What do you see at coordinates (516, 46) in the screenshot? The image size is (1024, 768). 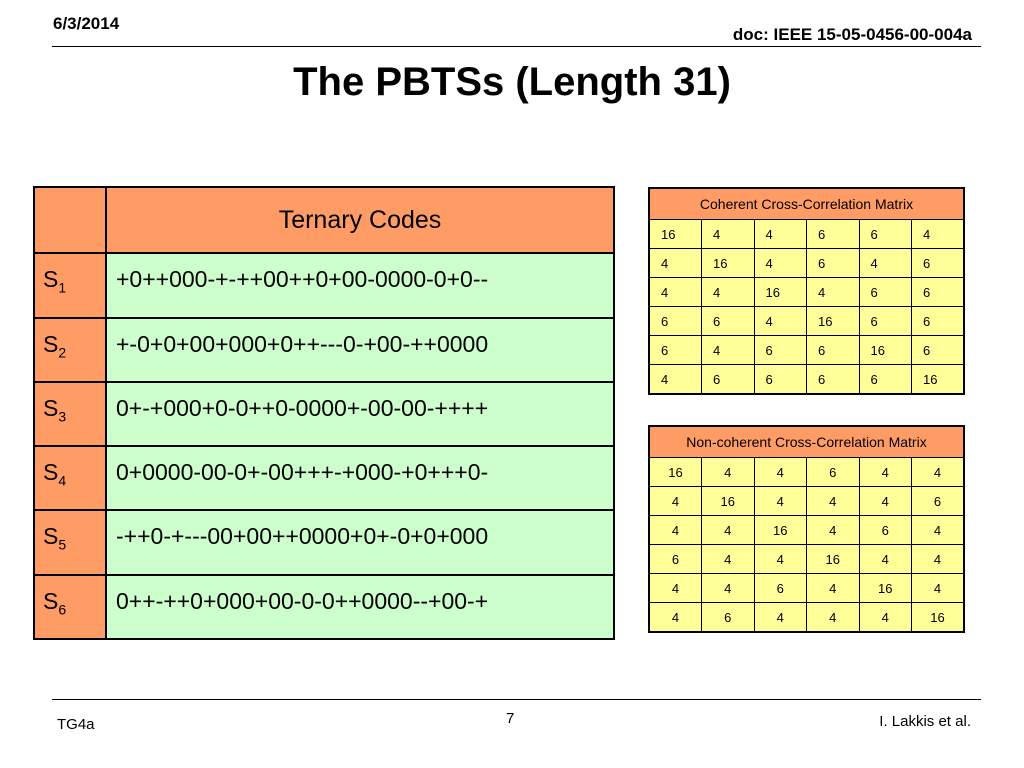 I see `header-divider` at bounding box center [516, 46].